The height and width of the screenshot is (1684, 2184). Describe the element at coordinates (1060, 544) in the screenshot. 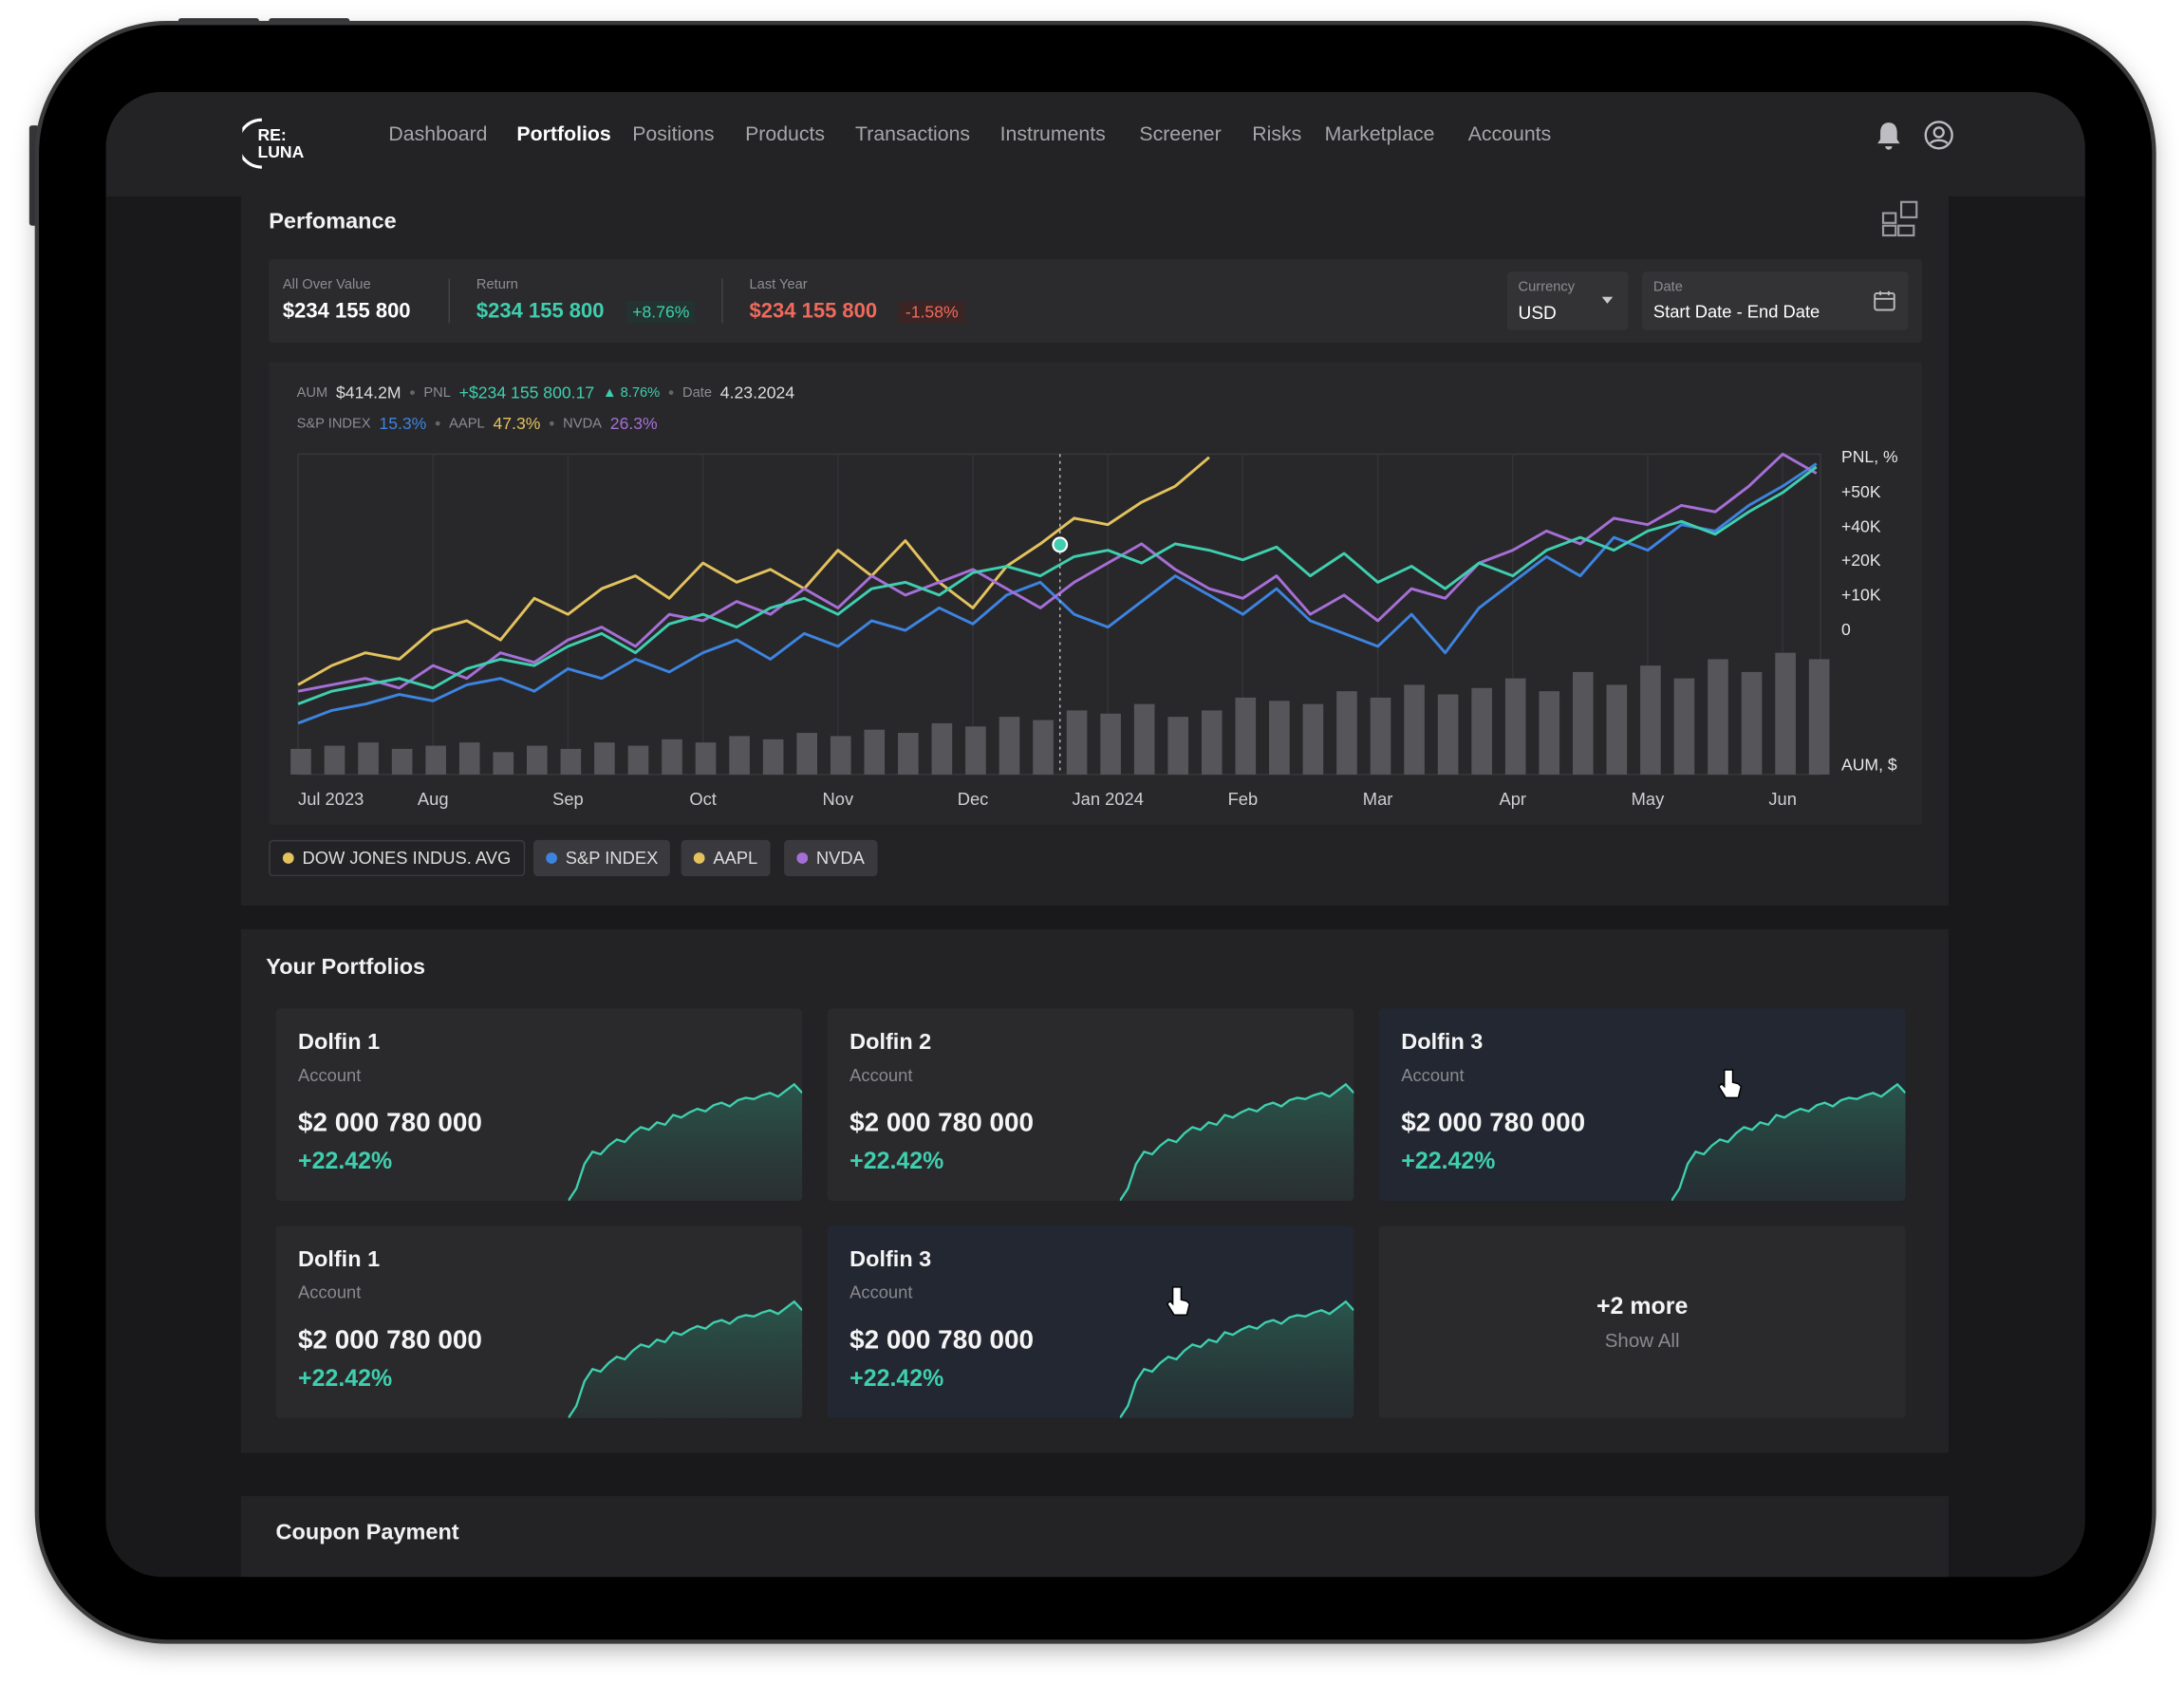

I see `crosshair-dot` at that location.